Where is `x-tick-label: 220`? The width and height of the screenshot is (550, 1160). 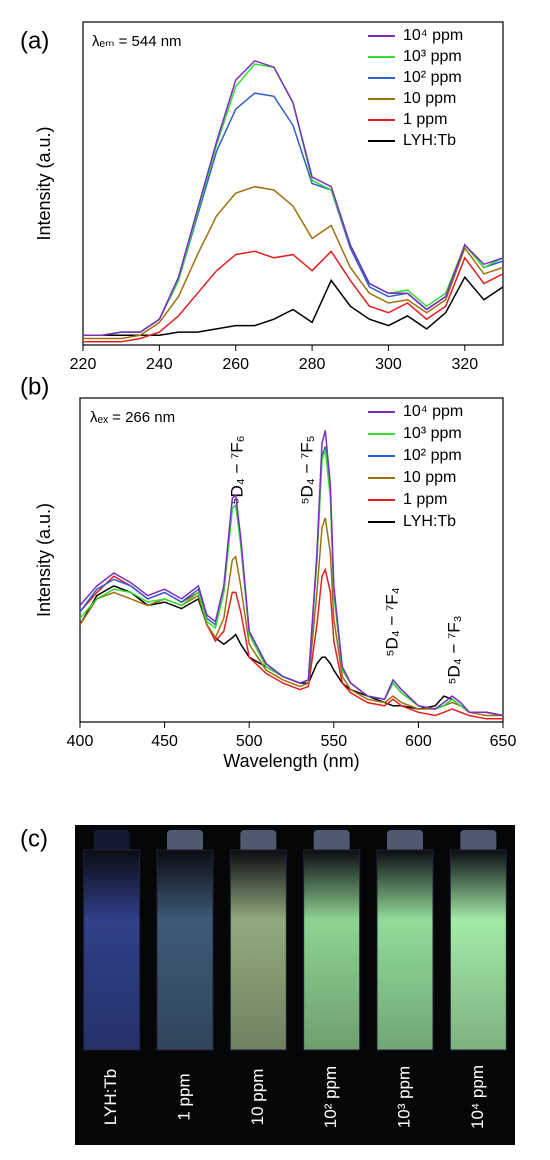 x-tick-label: 220 is located at coordinates (83, 364).